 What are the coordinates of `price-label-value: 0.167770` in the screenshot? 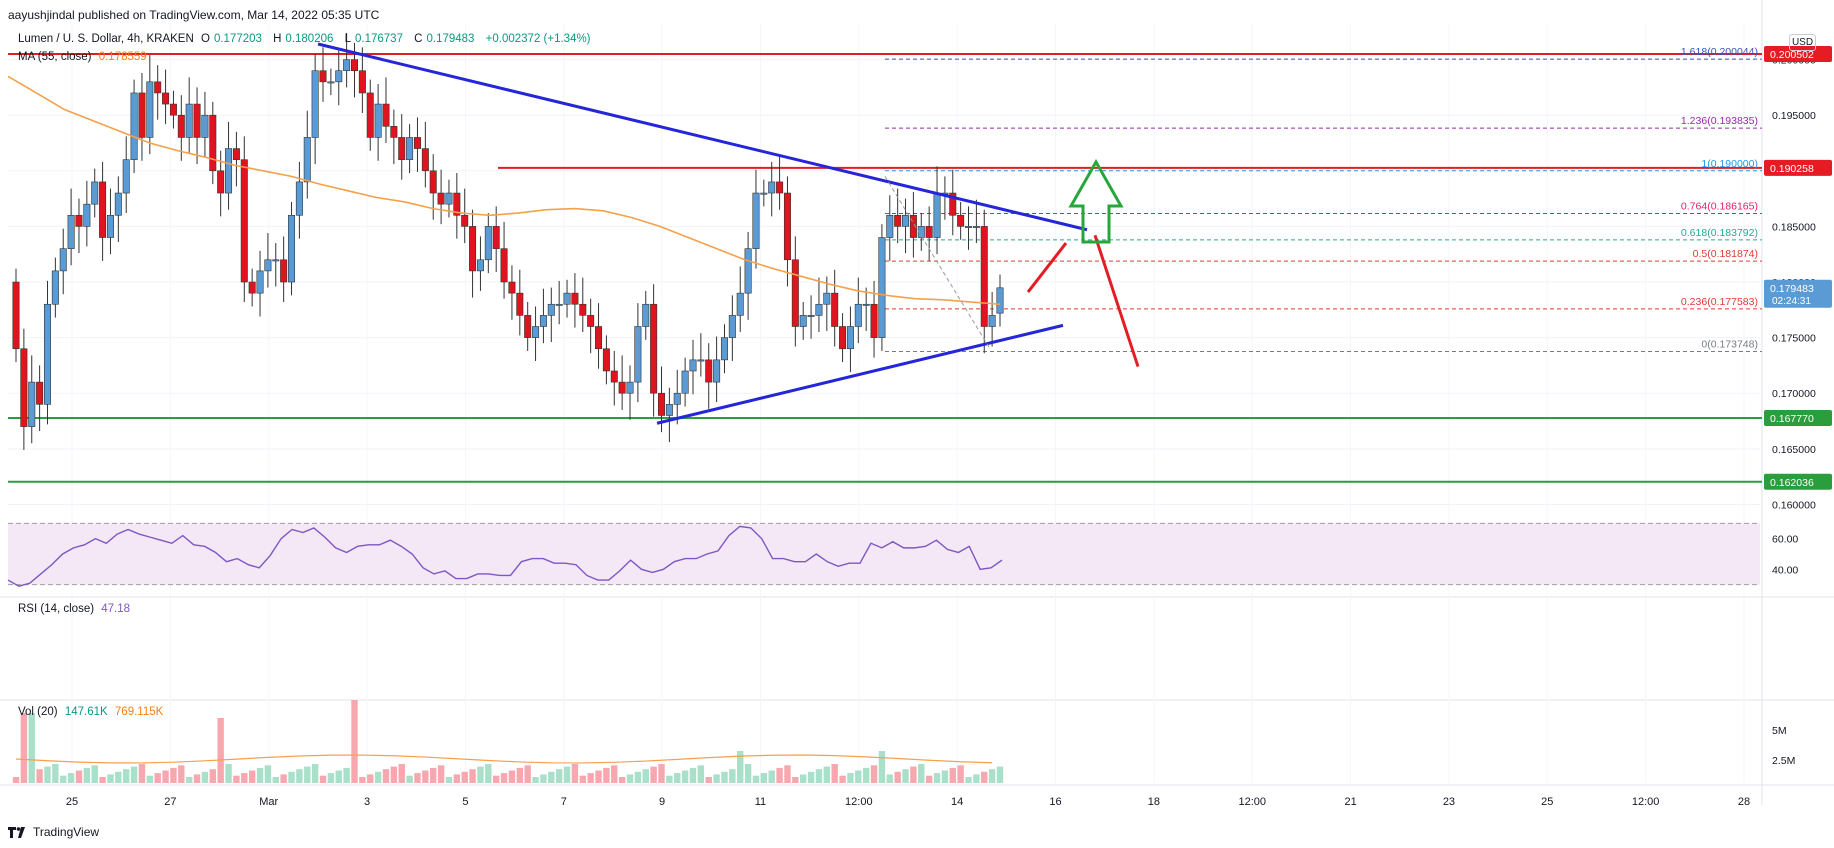 It's located at (1792, 419).